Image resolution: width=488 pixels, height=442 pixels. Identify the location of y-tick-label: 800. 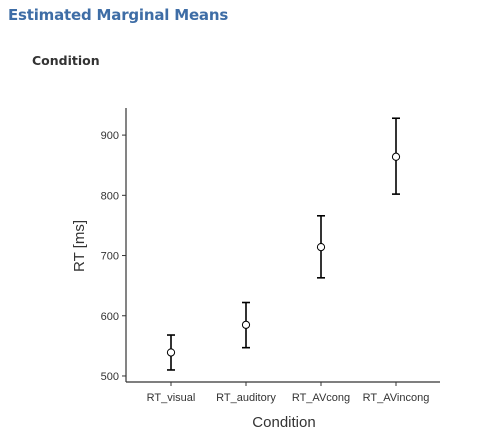
(110, 196).